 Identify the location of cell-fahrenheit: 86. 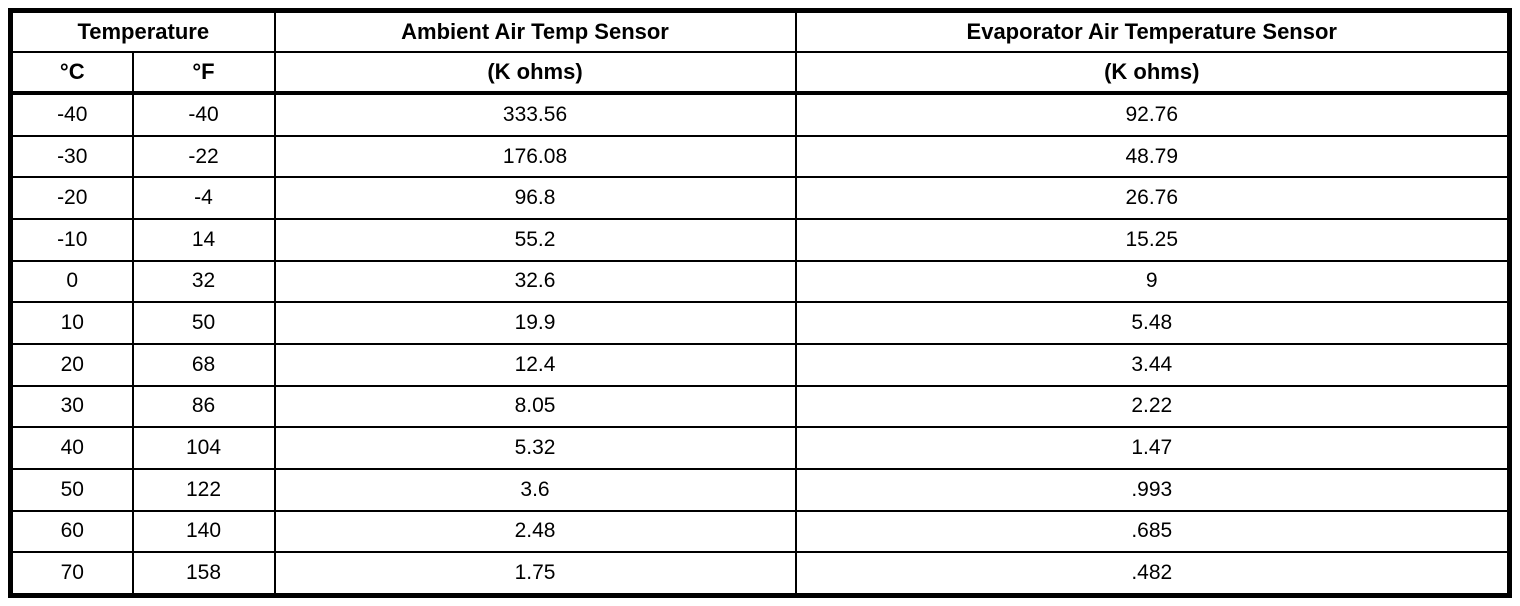
(203, 406).